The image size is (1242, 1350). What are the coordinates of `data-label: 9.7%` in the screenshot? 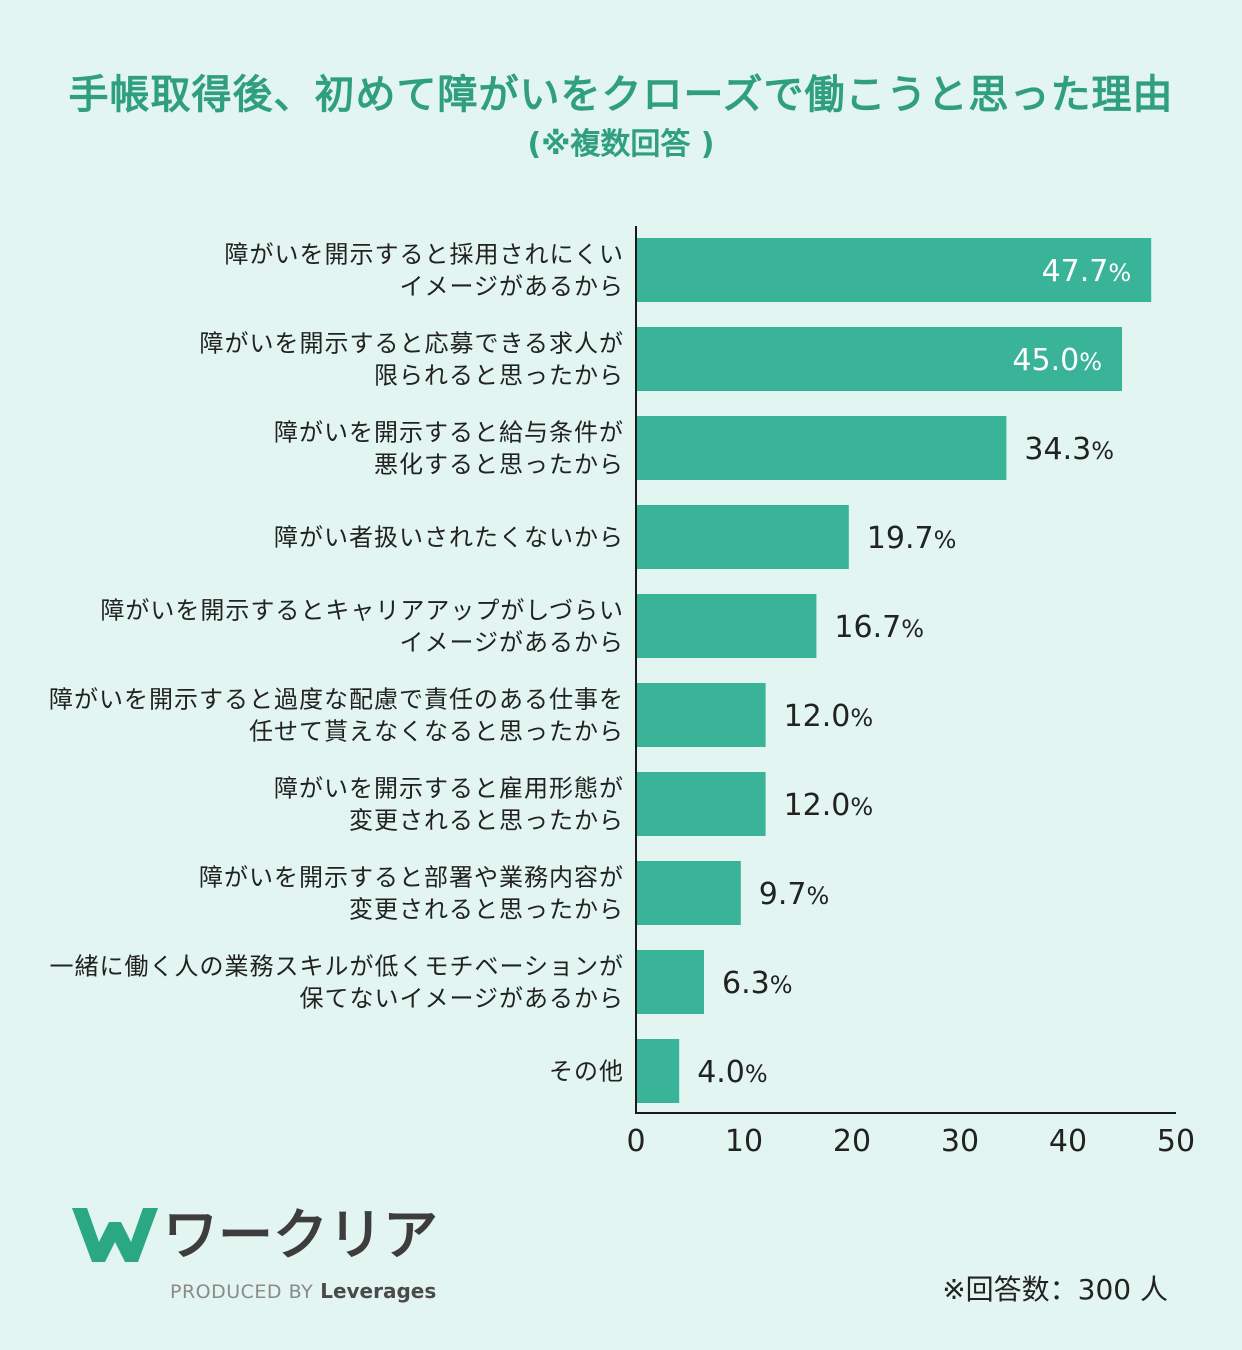 It's located at (794, 894).